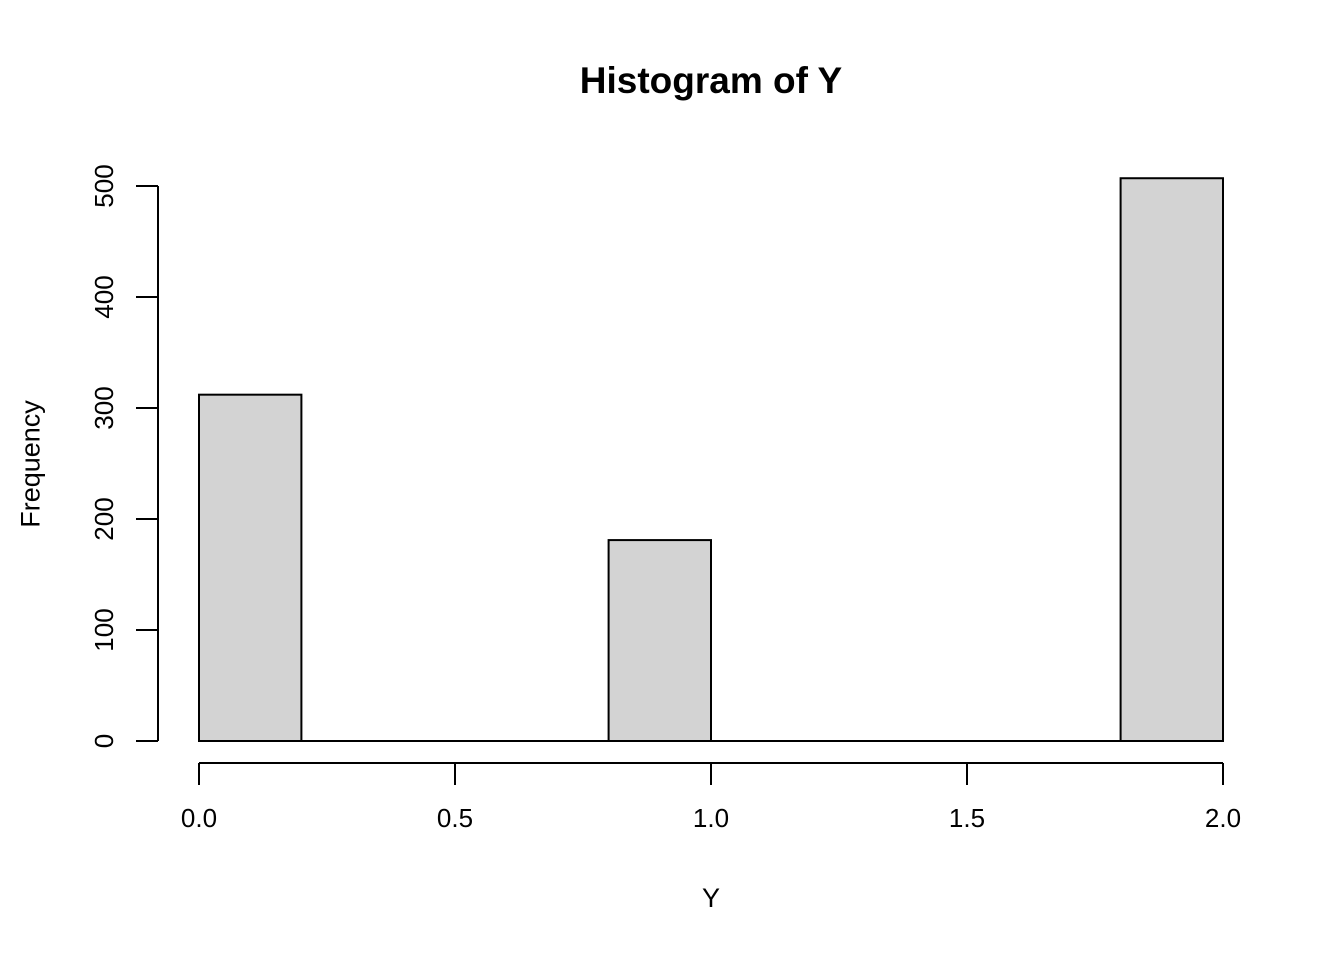  Describe the element at coordinates (104, 407) in the screenshot. I see `y-tick-label: 300` at that location.